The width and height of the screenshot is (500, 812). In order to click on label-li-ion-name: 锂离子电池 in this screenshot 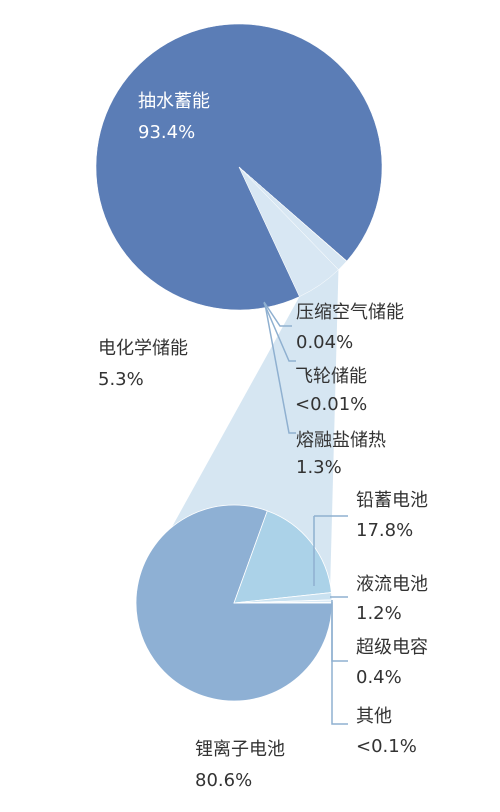, I will do `click(240, 749)`.